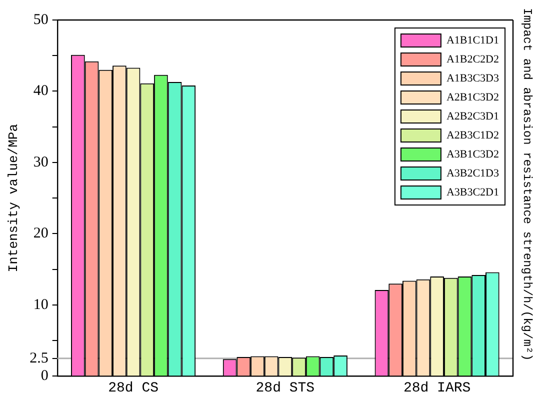 This screenshot has height=403, width=539. What do you see at coordinates (44, 376) in the screenshot?
I see `y-tick-label: 0` at bounding box center [44, 376].